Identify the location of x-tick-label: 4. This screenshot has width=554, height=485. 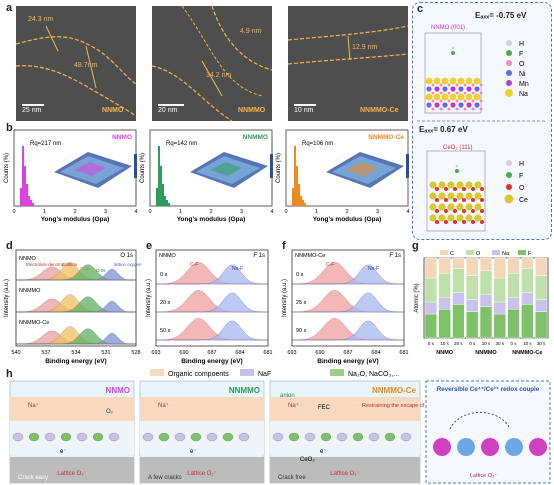
(135, 212).